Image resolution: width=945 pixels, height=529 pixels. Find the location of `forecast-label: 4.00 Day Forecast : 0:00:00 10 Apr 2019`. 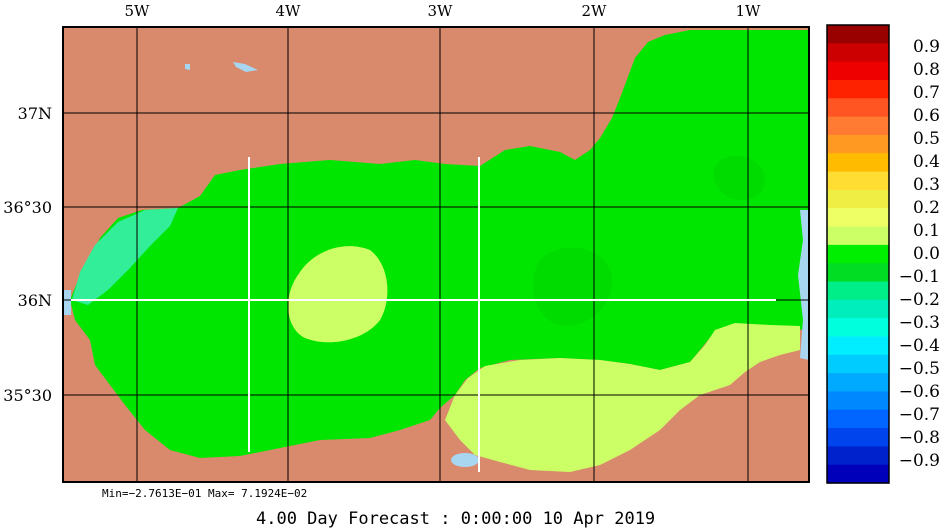

forecast-label: 4.00 Day Forecast : 0:00:00 10 Apr 2019 is located at coordinates (455, 519).